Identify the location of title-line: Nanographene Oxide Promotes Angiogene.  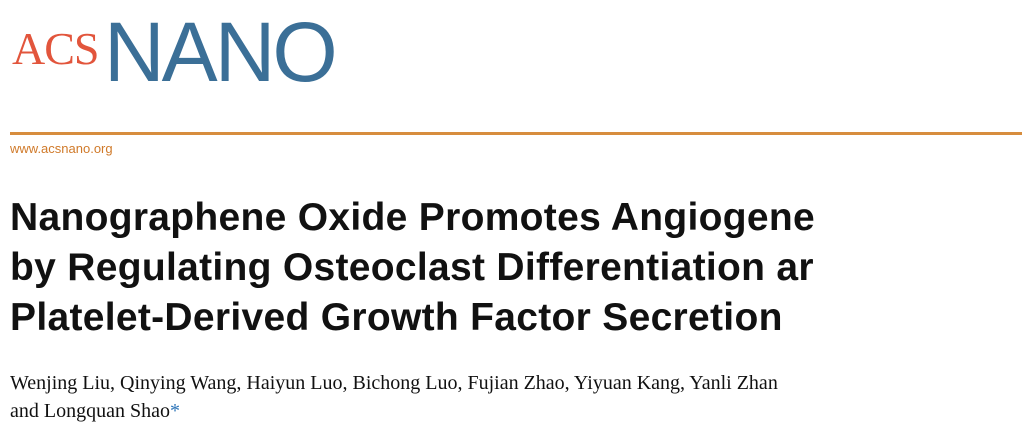
(412, 217).